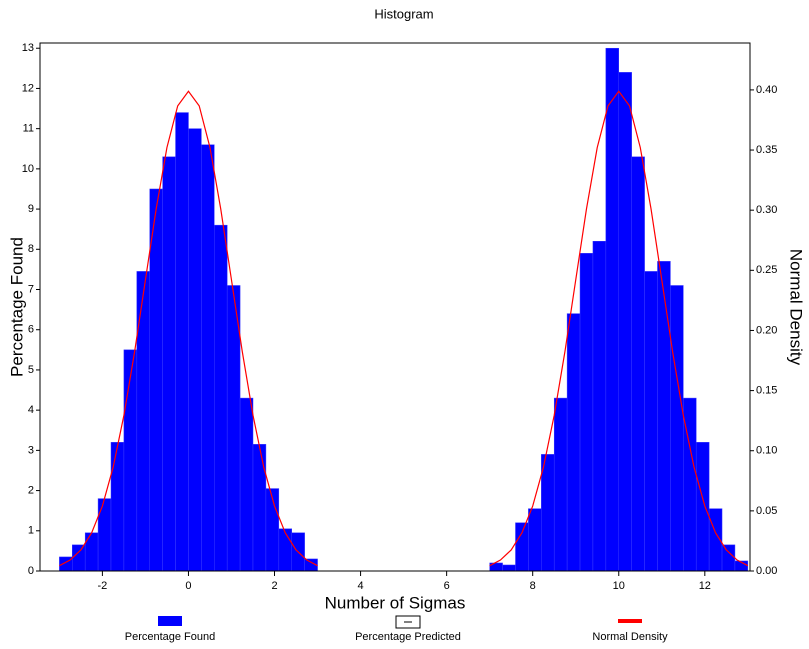 Image resolution: width=809 pixels, height=649 pixels. What do you see at coordinates (188, 586) in the screenshot?
I see `x-tick-label: 0` at bounding box center [188, 586].